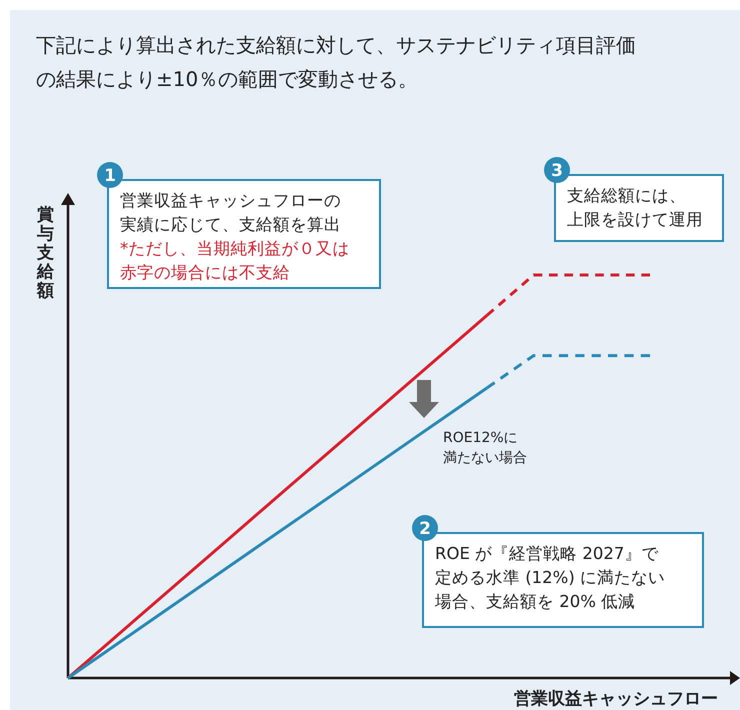 This screenshot has width=740, height=710. Describe the element at coordinates (230, 212) in the screenshot. I see `text: 営業収益キャッシュフローの実績に応じて、支給額を算出` at that location.